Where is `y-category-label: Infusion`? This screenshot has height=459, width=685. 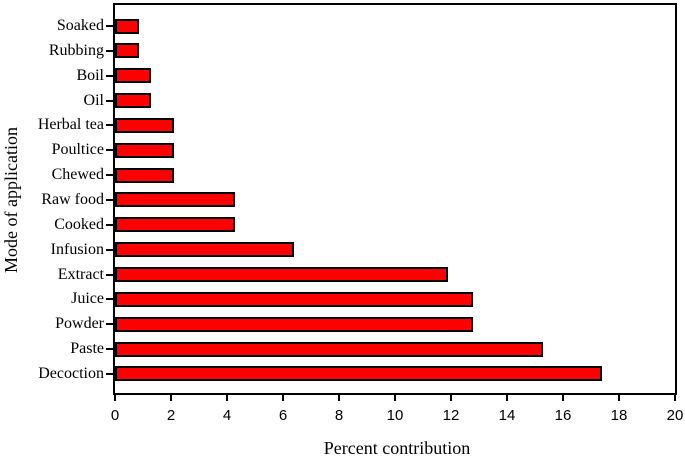
y-category-label: Infusion is located at coordinates (77, 249).